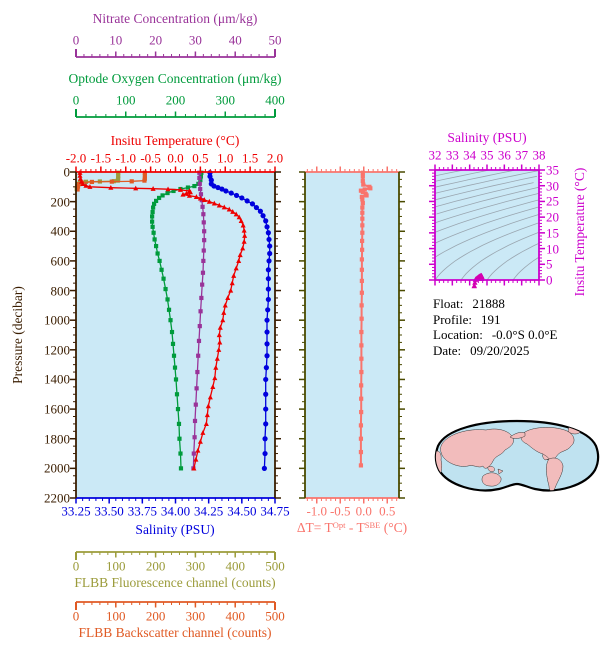 The image size is (609, 663). Describe the element at coordinates (175, 632) in the screenshot. I see `backscatter-axis-title: FLBB Backscatter channel (counts)` at that location.